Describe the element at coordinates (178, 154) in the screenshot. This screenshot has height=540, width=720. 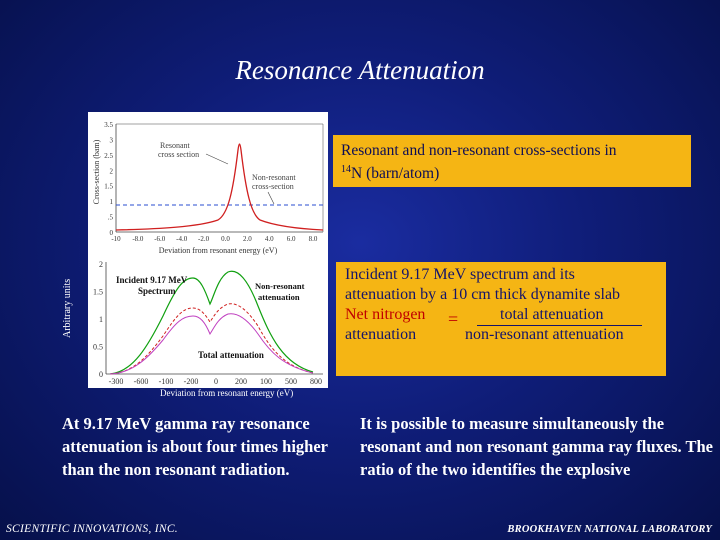
I see `resonant-annotation-line2: cross section` at that location.